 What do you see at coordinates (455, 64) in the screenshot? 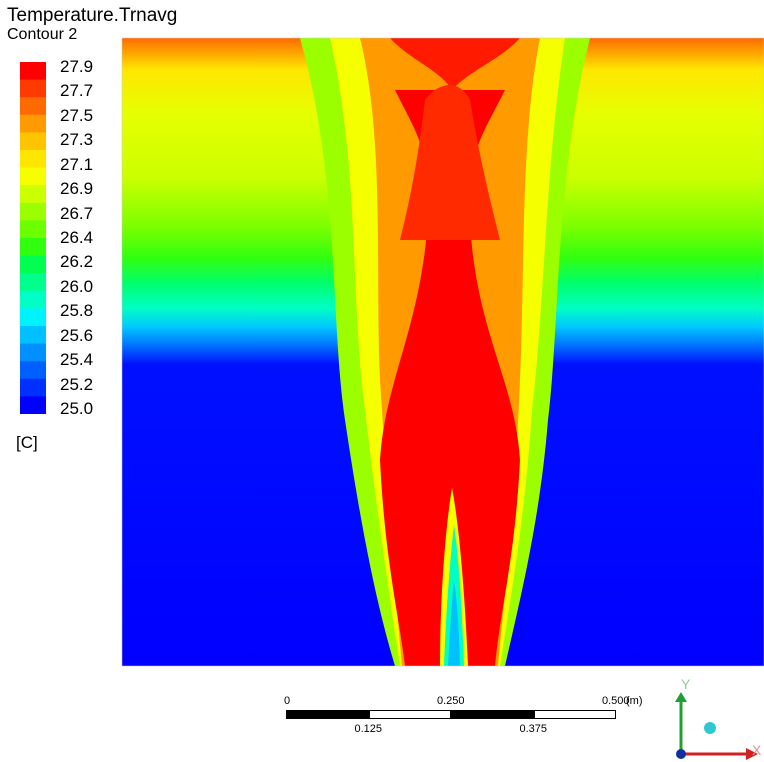
I see `plume-top-red` at bounding box center [455, 64].